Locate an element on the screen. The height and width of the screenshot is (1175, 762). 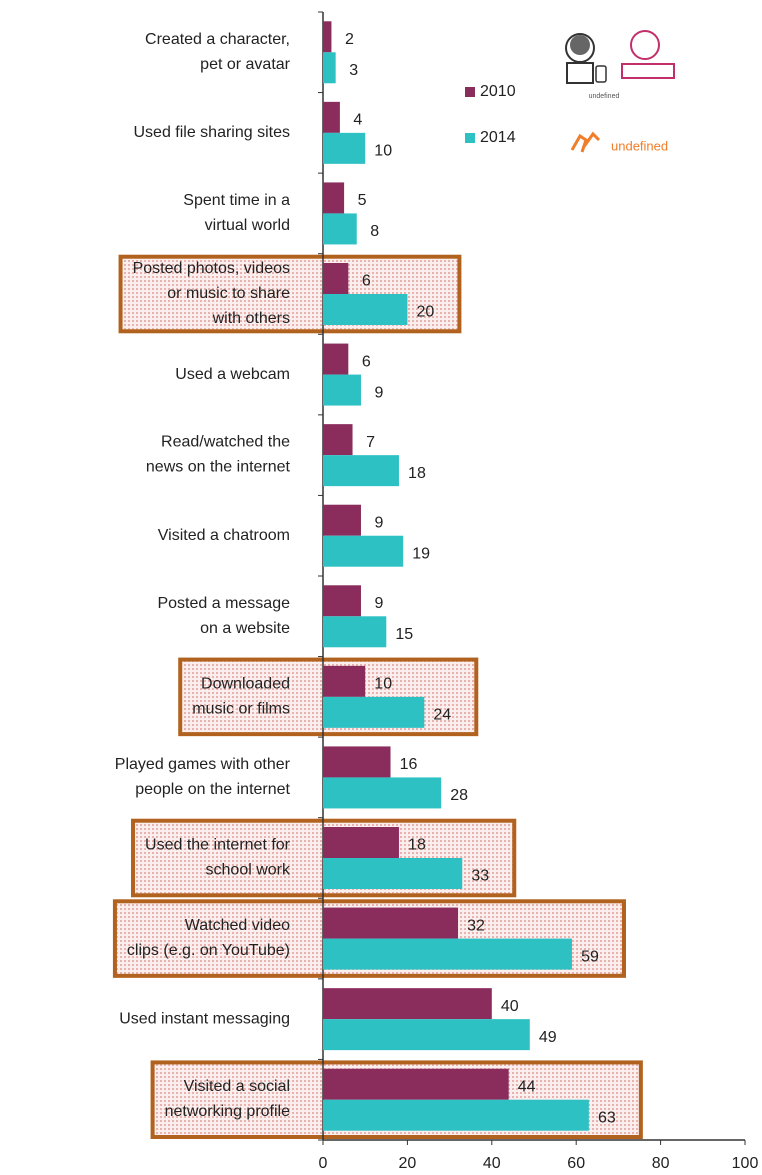
x-tick-label: 40 is located at coordinates (492, 1163).